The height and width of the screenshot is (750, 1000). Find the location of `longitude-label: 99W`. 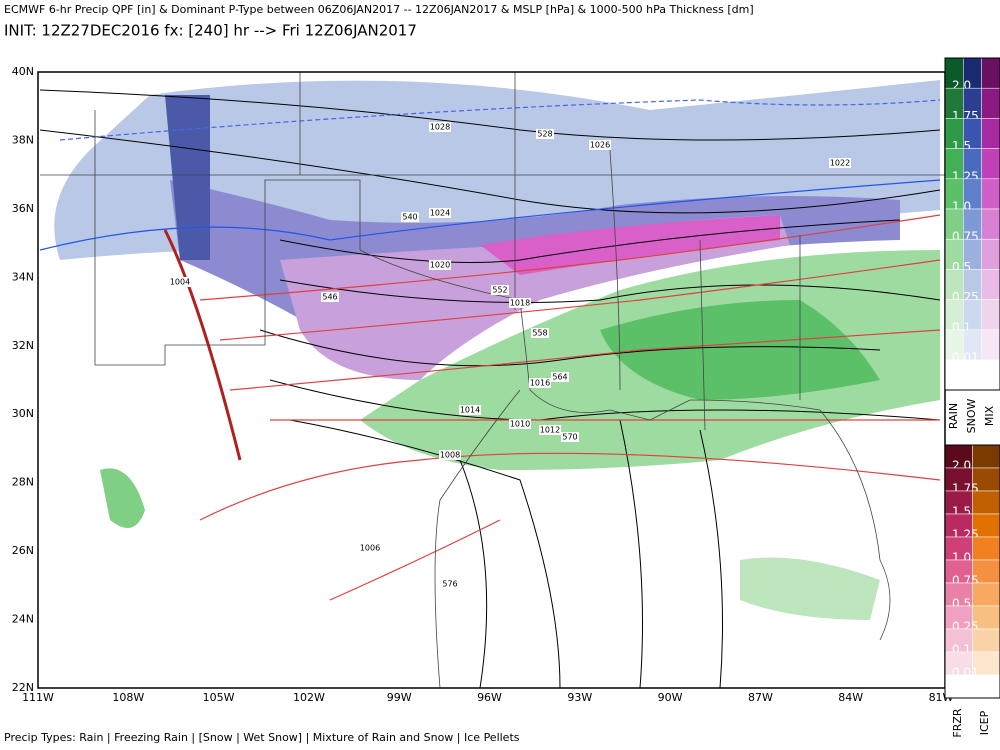

longitude-label: 99W is located at coordinates (399, 697).